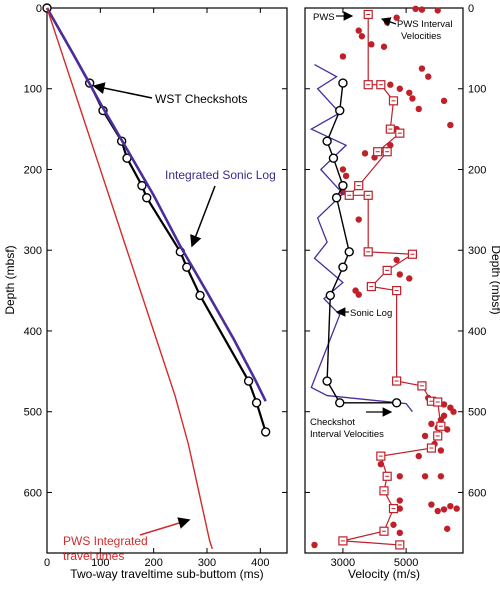 Image resolution: width=500 pixels, height=595 pixels. Describe the element at coordinates (332, 422) in the screenshot. I see `annotation-checkshot-line1: Checkshot` at that location.